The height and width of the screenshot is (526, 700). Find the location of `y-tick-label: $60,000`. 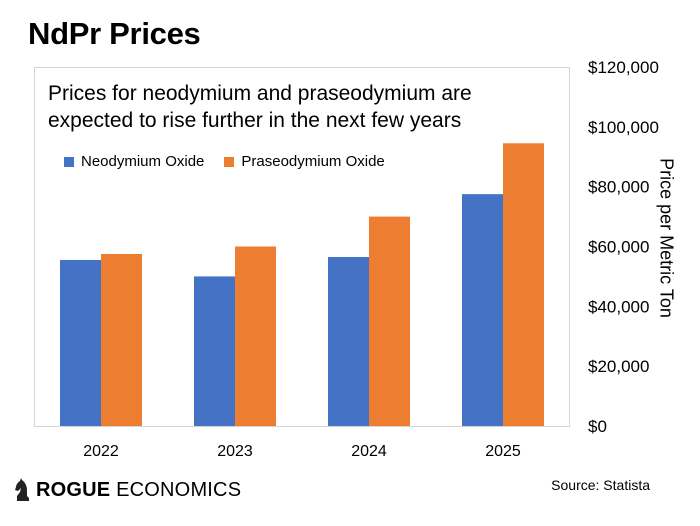

y-tick-label: $60,000 is located at coordinates (618, 247).